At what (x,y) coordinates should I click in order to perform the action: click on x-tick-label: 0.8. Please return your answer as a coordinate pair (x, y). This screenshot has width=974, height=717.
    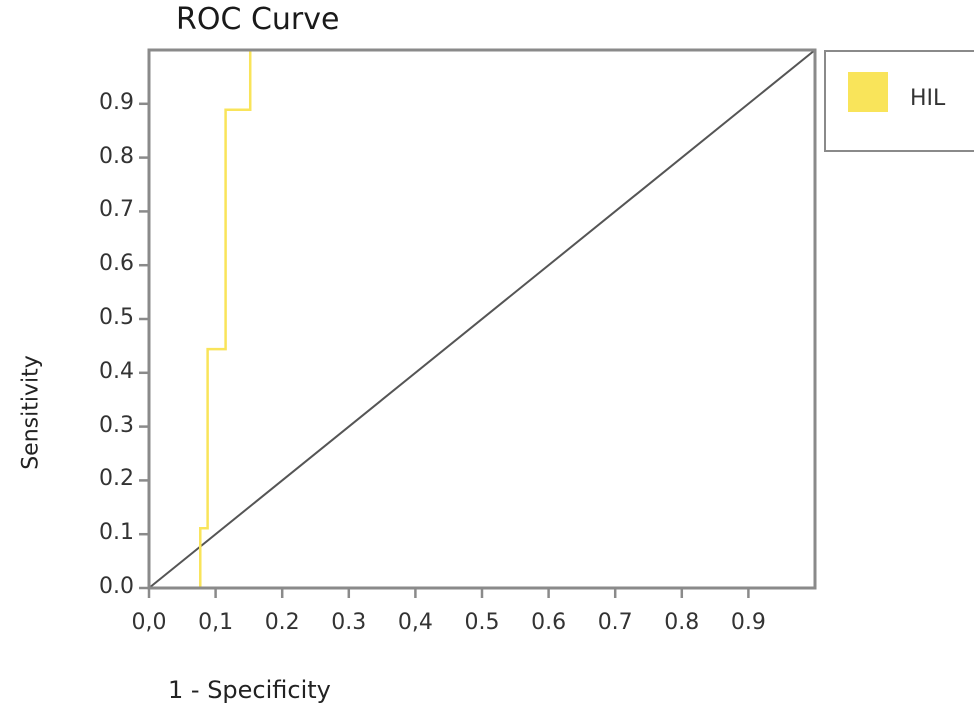
    Looking at the image, I should click on (682, 622).